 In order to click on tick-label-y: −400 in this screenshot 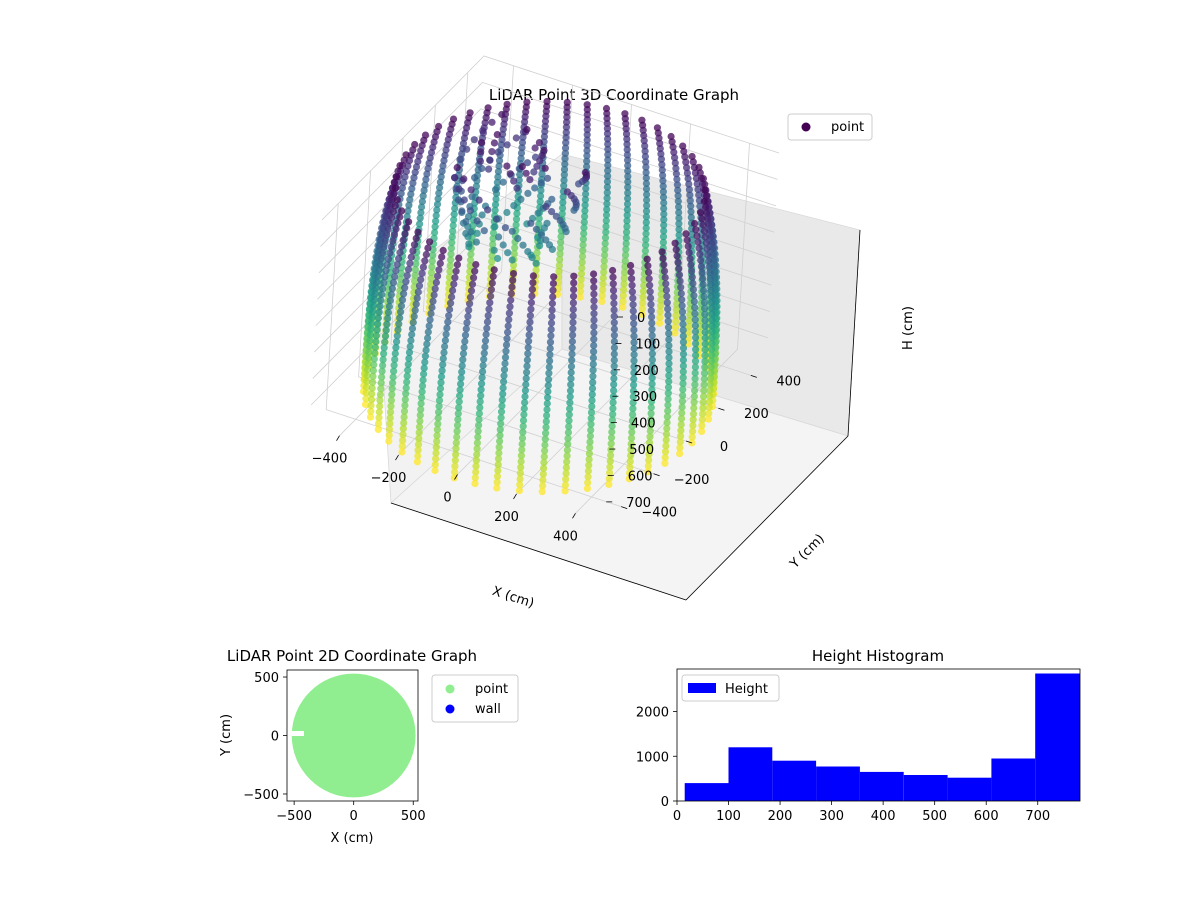, I will do `click(659, 513)`.